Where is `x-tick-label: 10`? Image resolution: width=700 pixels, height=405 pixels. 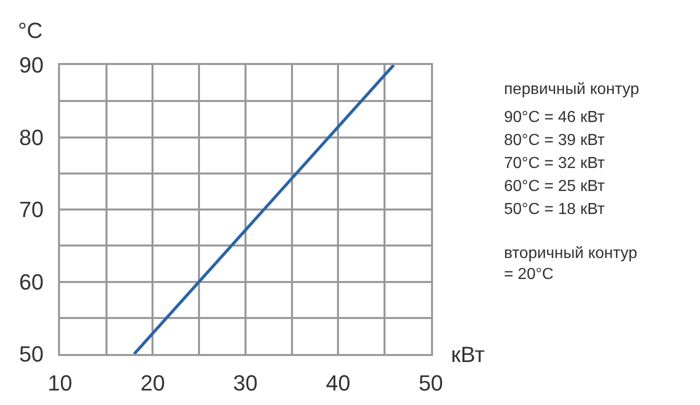 x-tick-label: 10 is located at coordinates (60, 383).